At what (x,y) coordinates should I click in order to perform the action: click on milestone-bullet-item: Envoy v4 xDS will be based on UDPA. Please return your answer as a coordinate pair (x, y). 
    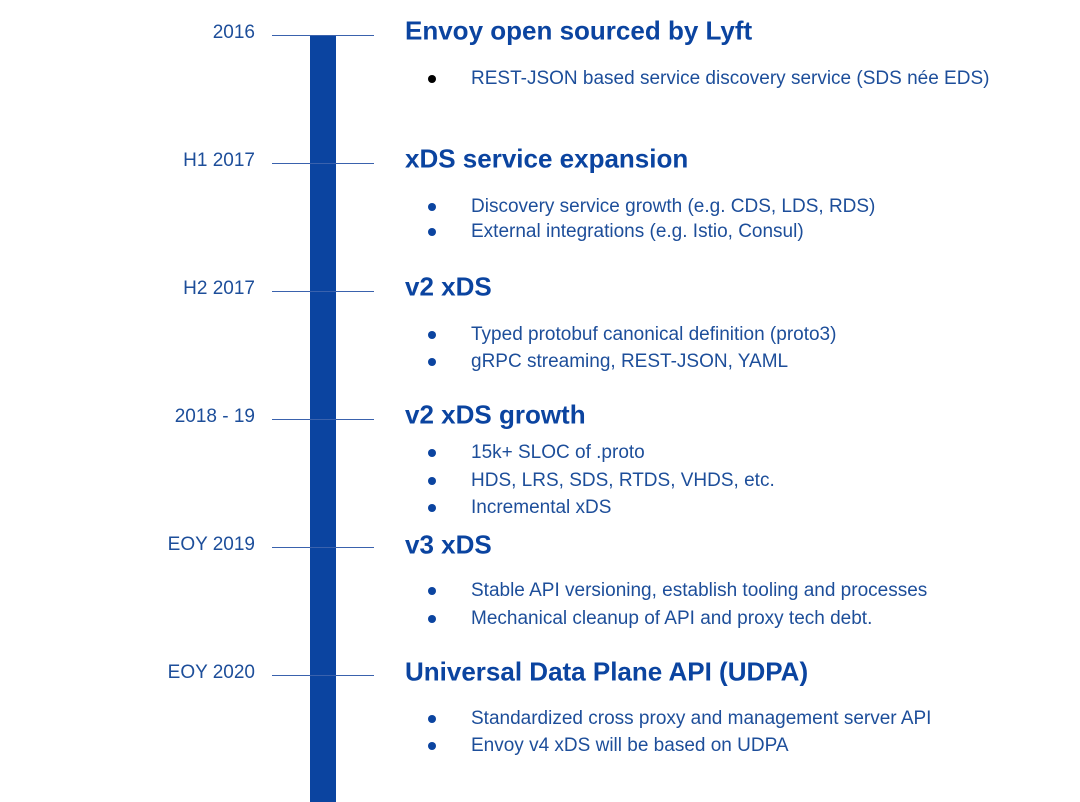
    Looking at the image, I should click on (608, 746).